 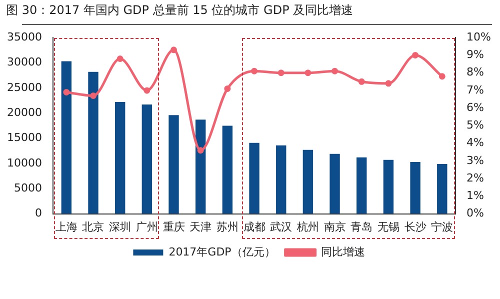 What do you see at coordinates (475, 89) in the screenshot?
I see `y2-tick-label: 7%` at bounding box center [475, 89].